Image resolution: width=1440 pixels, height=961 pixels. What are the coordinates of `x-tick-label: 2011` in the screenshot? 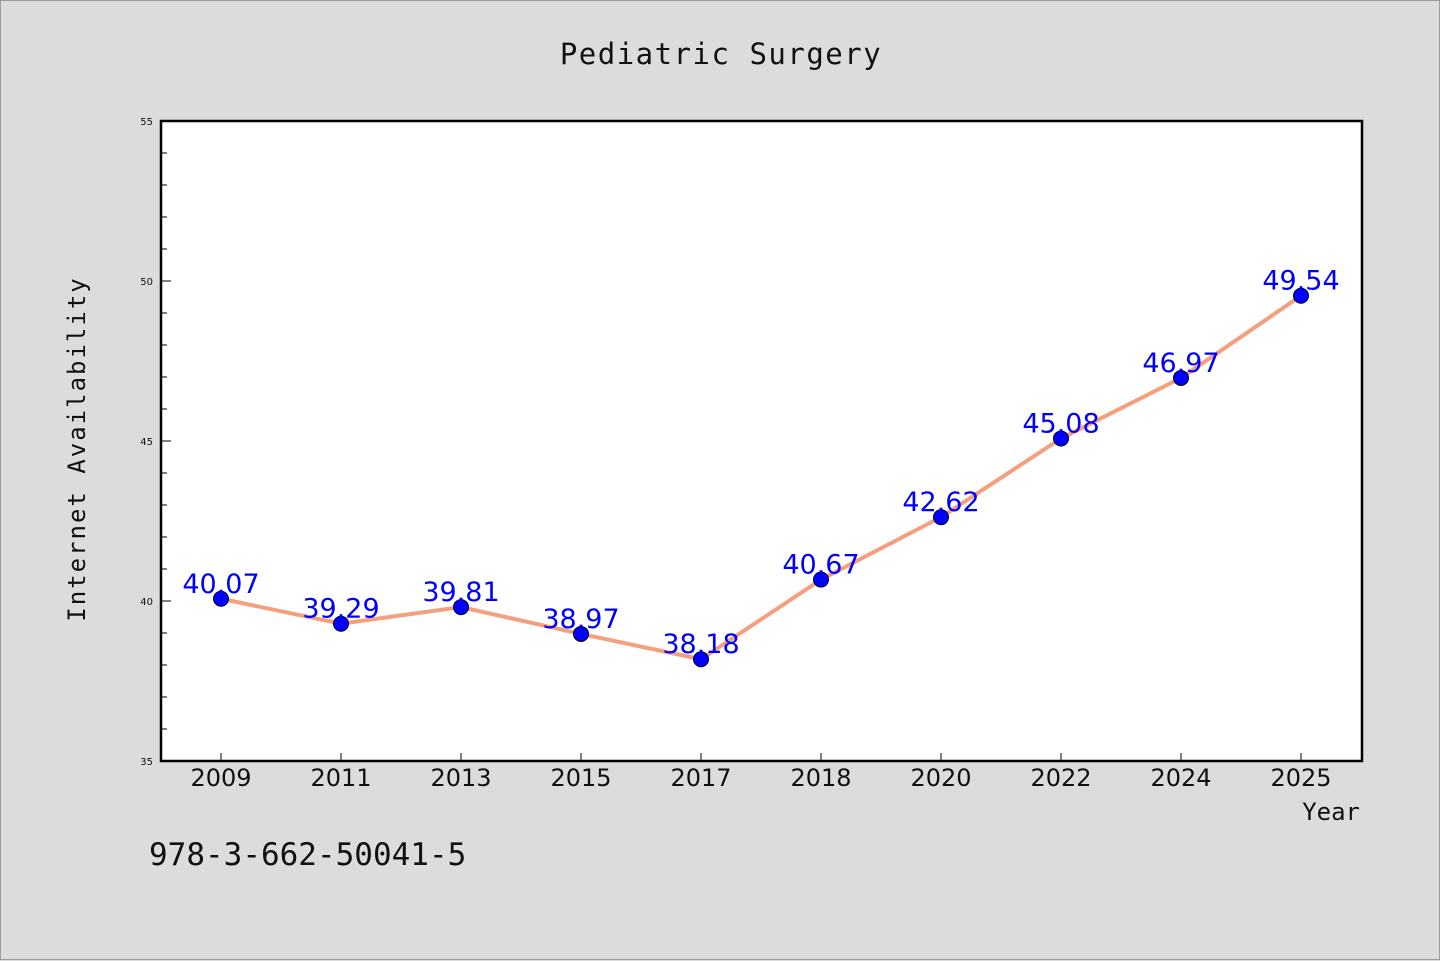 It's located at (340, 778).